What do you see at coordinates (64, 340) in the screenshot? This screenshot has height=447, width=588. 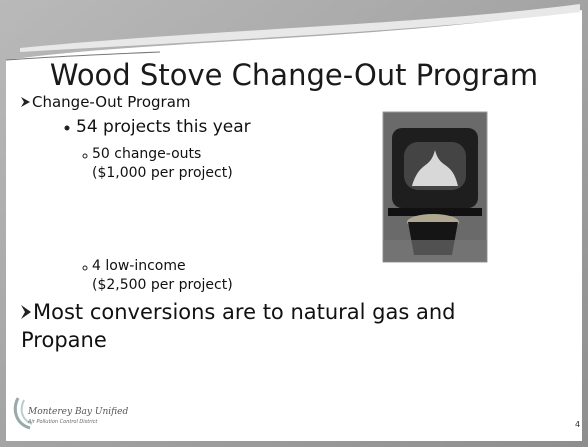 I see `bullet-line: Propane` at bounding box center [64, 340].